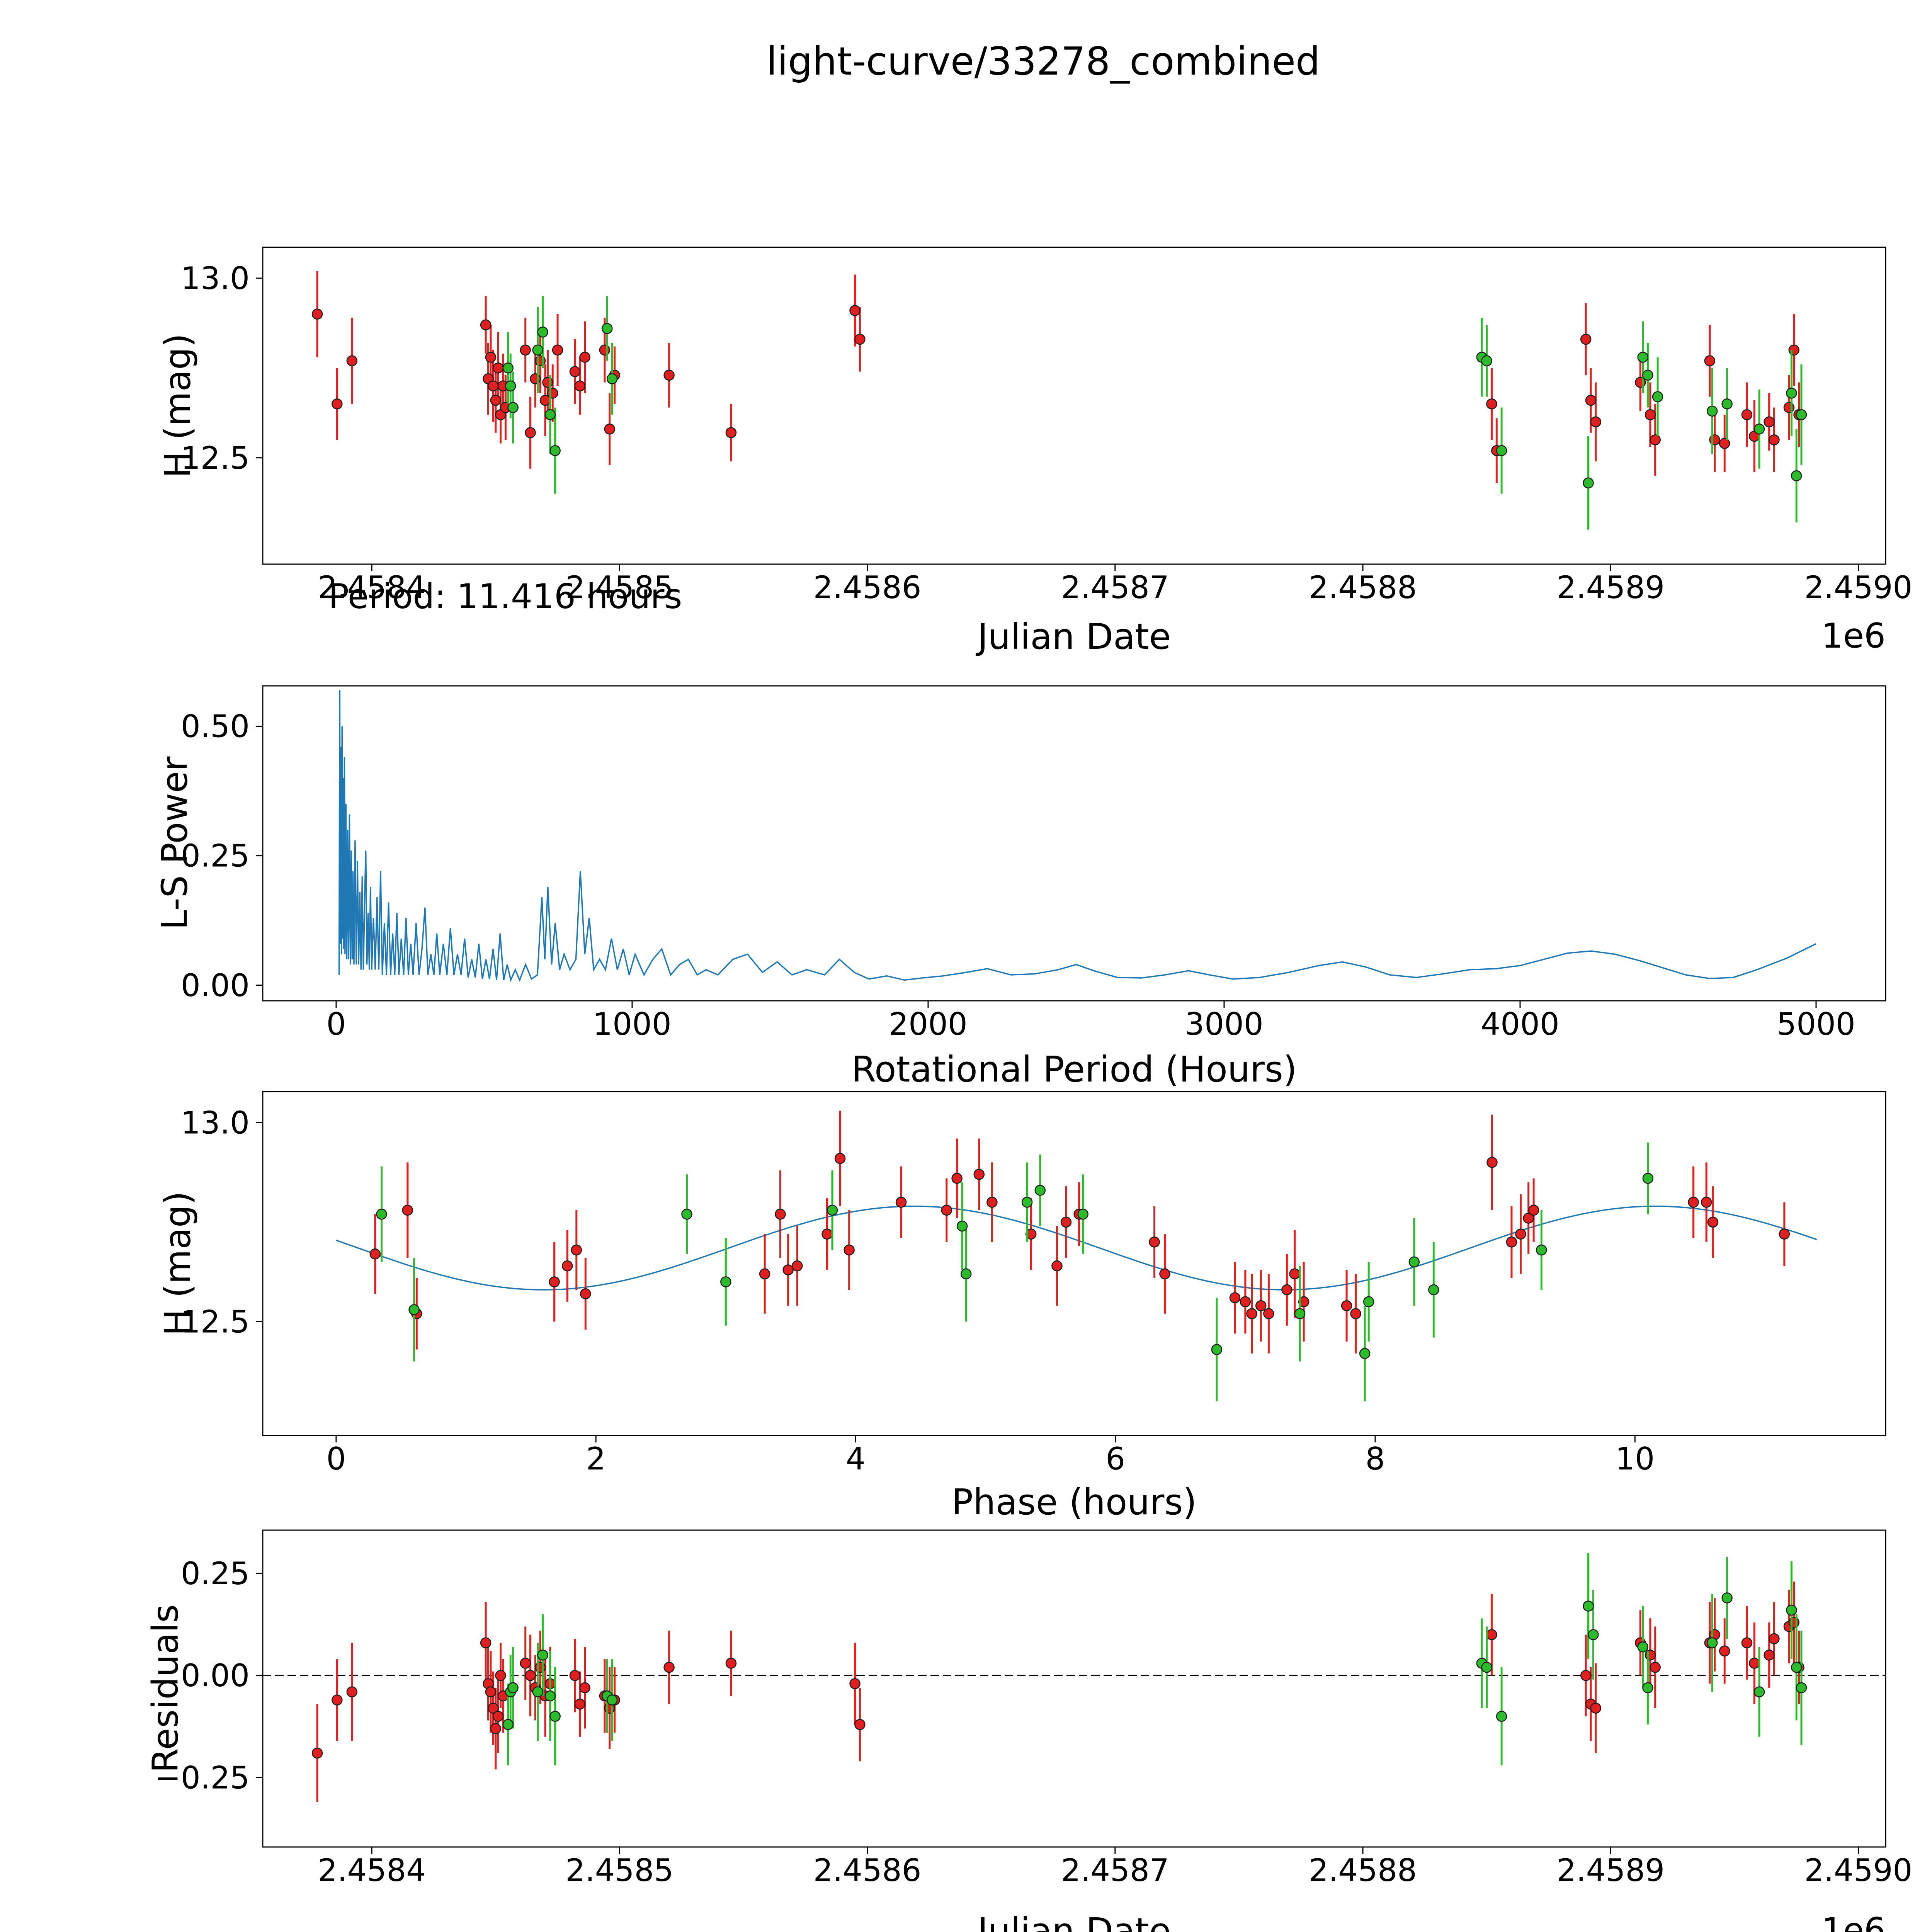 This screenshot has width=1932, height=1932. What do you see at coordinates (1074, 1921) in the screenshot?
I see `xlabel-residuals: Julian Date` at bounding box center [1074, 1921].